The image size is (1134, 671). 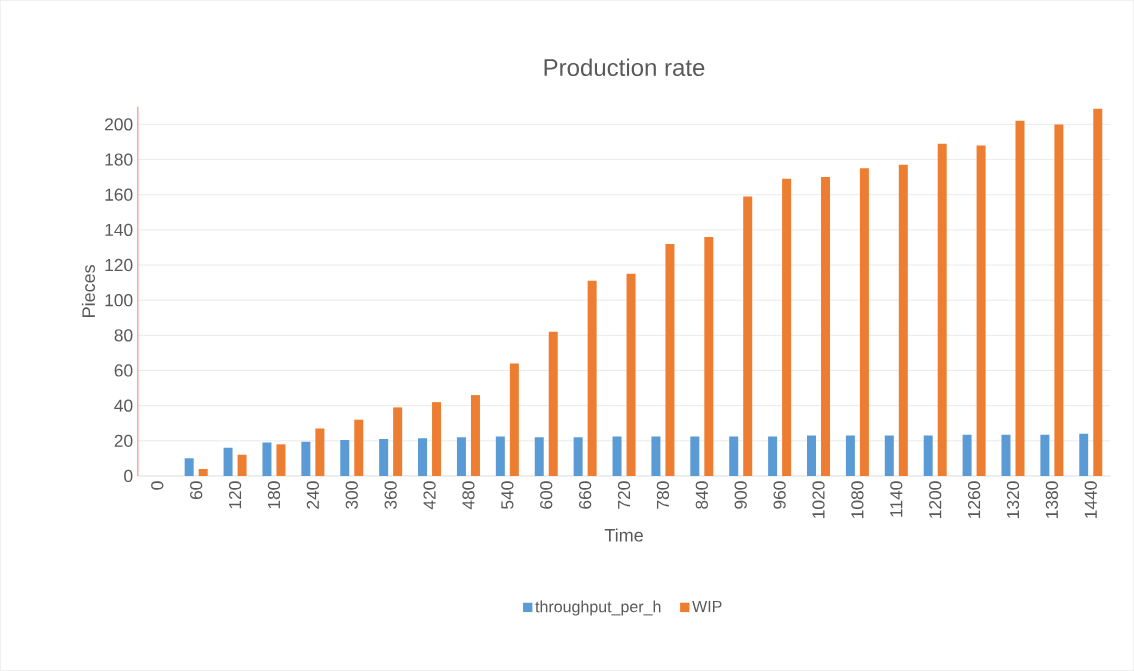 What do you see at coordinates (119, 300) in the screenshot?
I see `y-tick-label: 100` at bounding box center [119, 300].